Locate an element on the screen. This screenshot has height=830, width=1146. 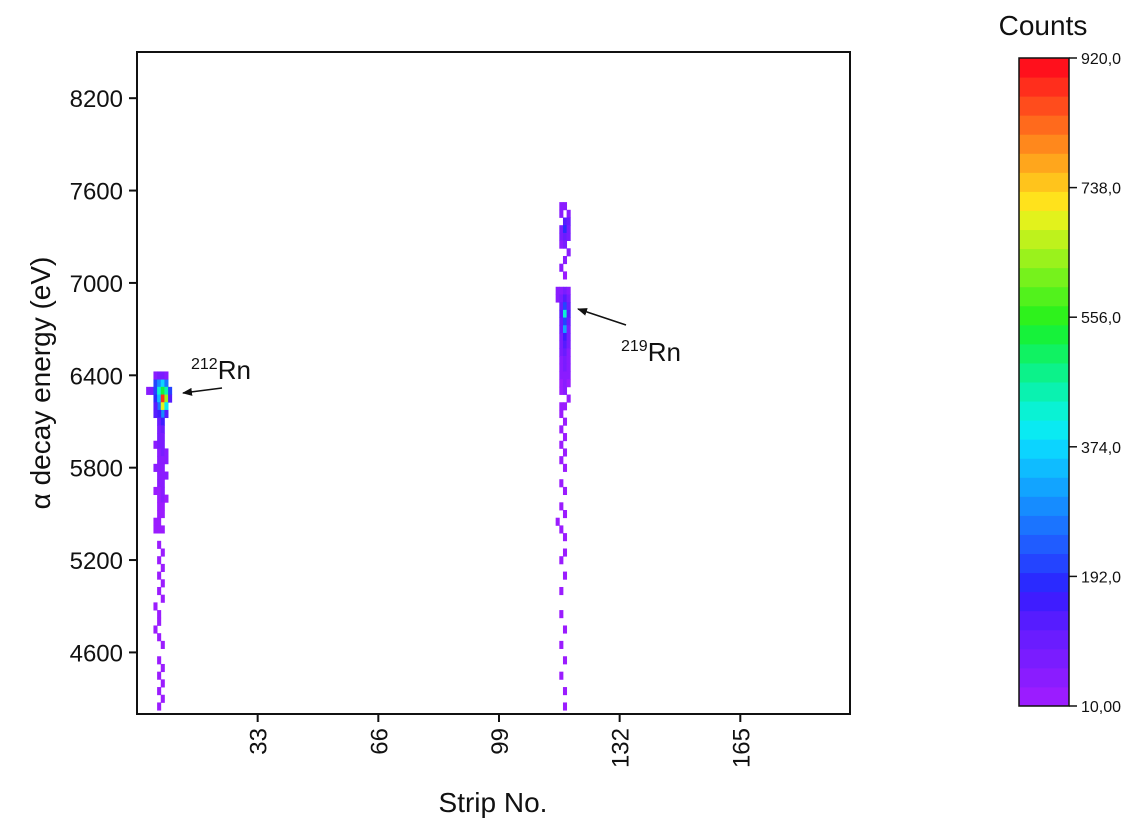
annotation-mass: 219 is located at coordinates (634, 346).